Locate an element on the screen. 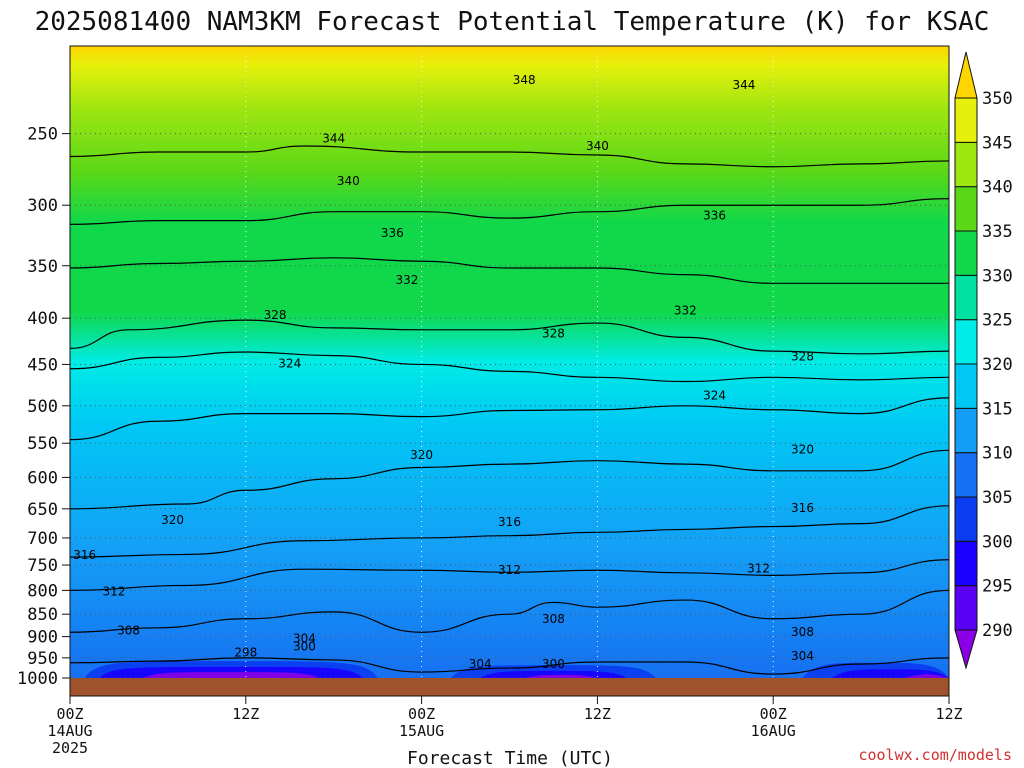  contour-label: 298 is located at coordinates (245, 652).